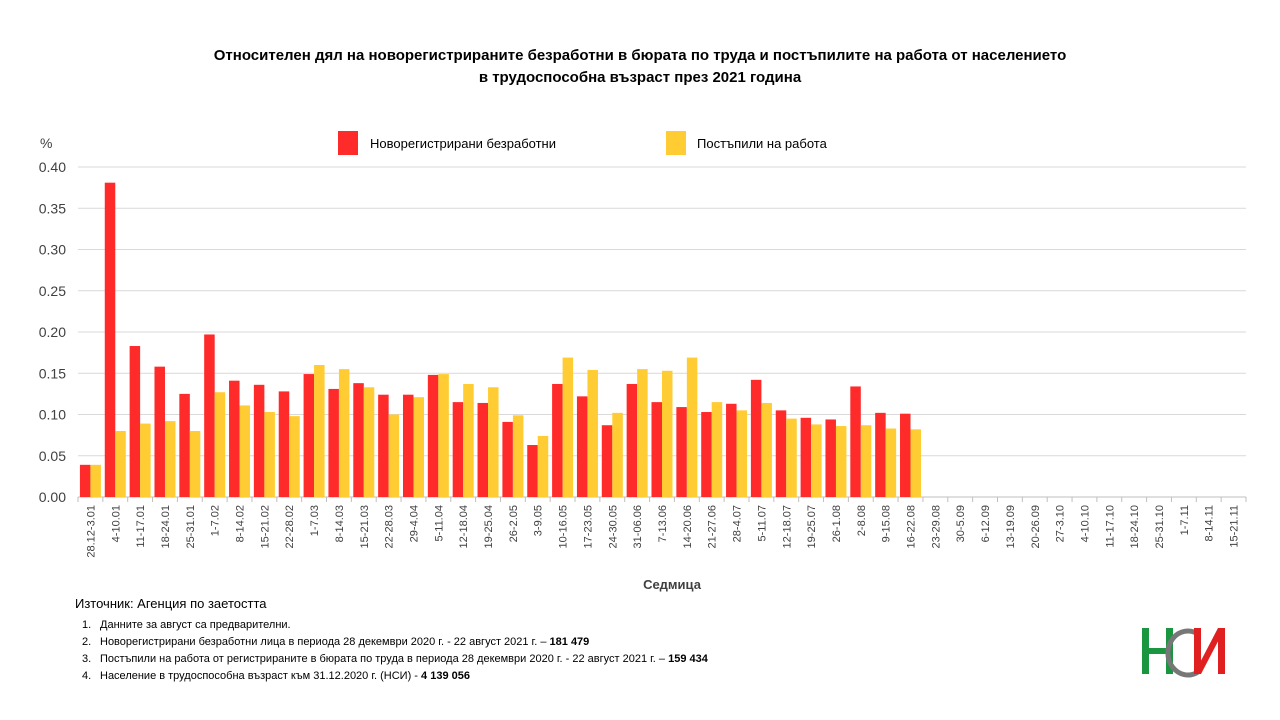 This screenshot has width=1280, height=720. What do you see at coordinates (688, 526) in the screenshot?
I see `x-tick-label: 14-20.06` at bounding box center [688, 526].